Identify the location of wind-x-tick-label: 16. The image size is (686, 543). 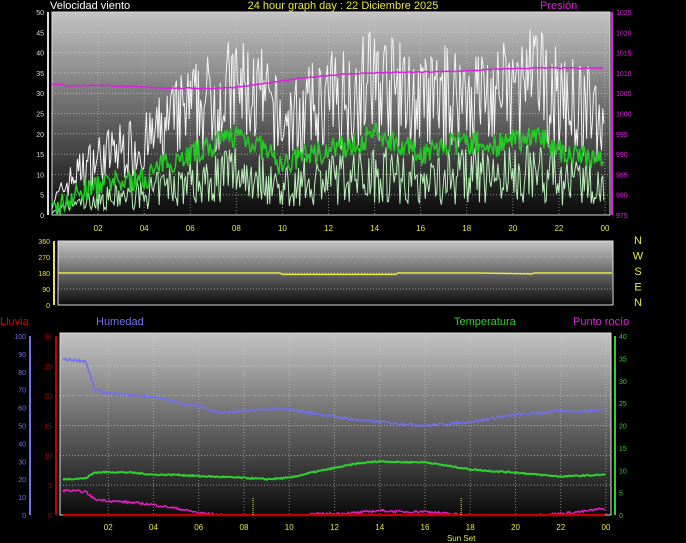
(420, 228).